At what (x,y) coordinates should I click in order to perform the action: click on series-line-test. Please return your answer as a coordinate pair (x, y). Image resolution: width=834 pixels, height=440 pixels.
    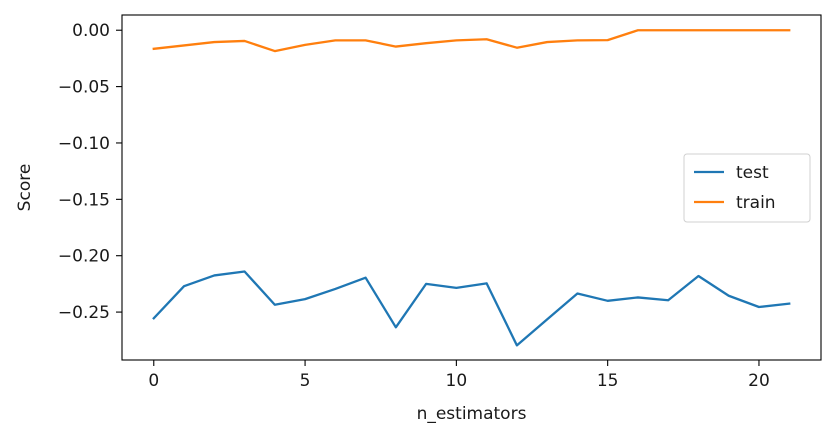
    Looking at the image, I should click on (471, 308).